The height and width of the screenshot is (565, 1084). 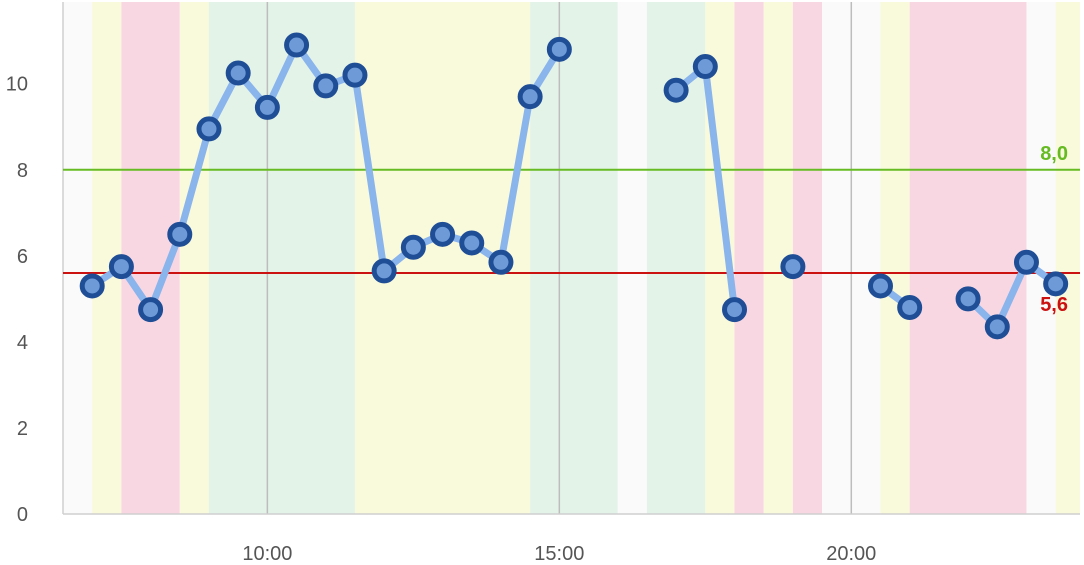 I want to click on x-tick-label-0: 10:00, so click(x=267, y=554).